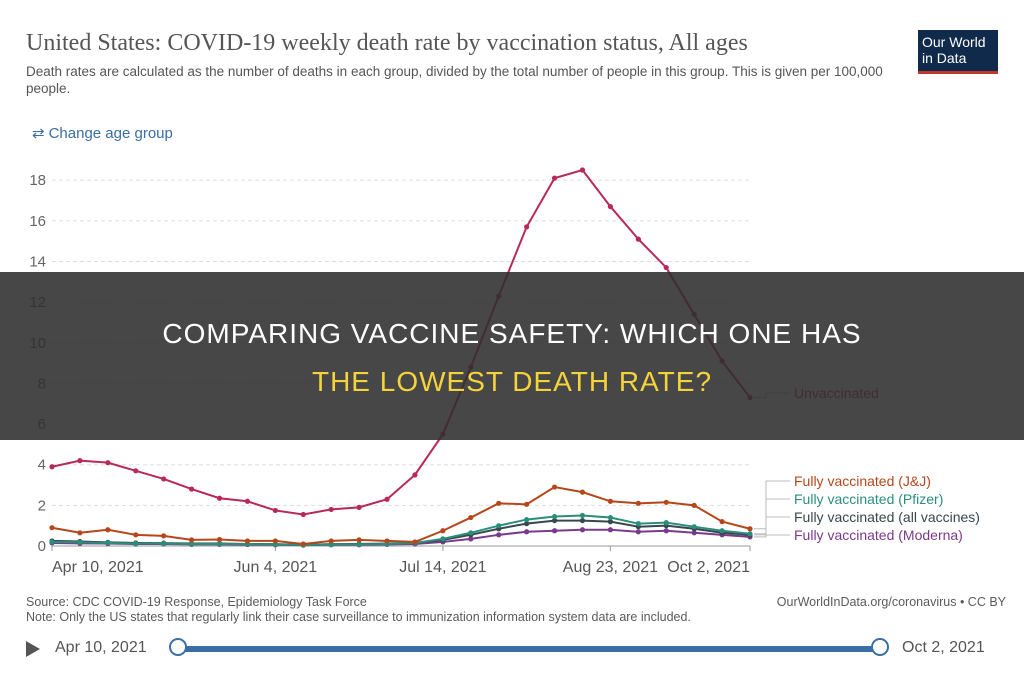 Image resolution: width=1024 pixels, height=680 pixels. I want to click on swap-arrows-icon: ⇄, so click(38, 133).